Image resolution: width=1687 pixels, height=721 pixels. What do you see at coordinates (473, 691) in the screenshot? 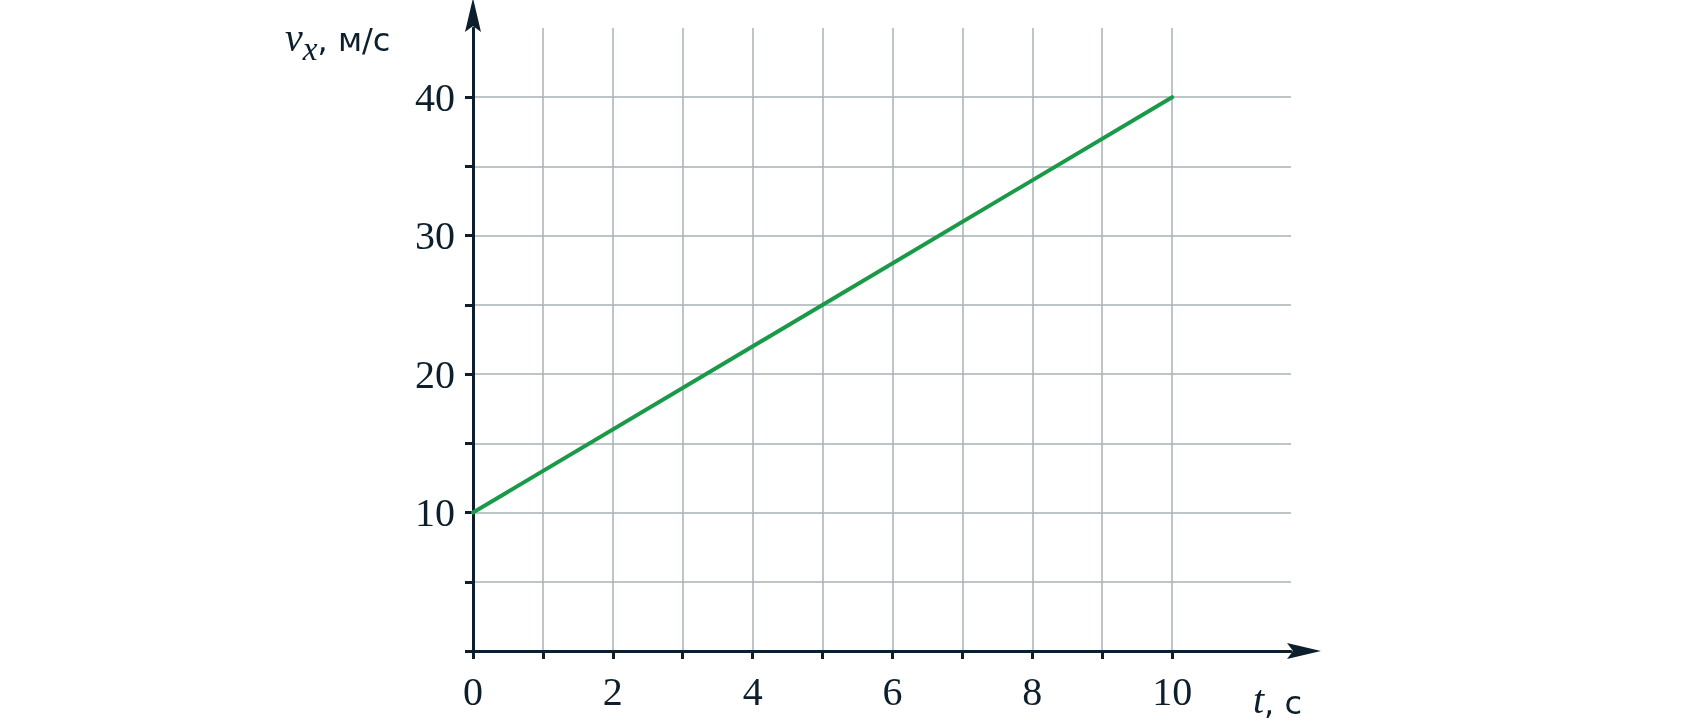
I see `x-tick-label: 0` at bounding box center [473, 691].